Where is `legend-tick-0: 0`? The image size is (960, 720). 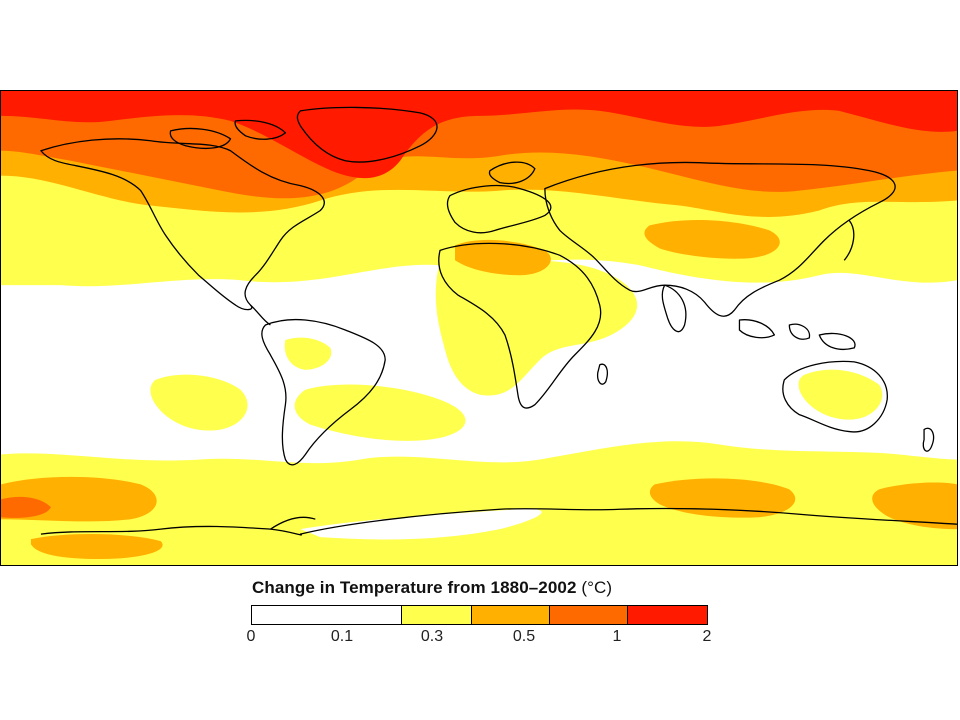
legend-tick-0: 0 is located at coordinates (251, 636).